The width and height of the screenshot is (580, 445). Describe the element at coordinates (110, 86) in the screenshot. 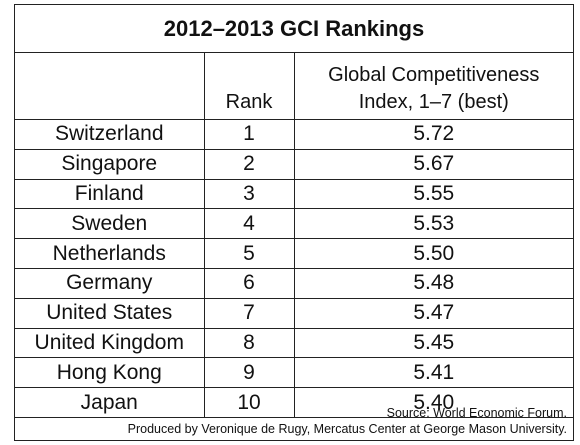

I see `country-column-header` at that location.